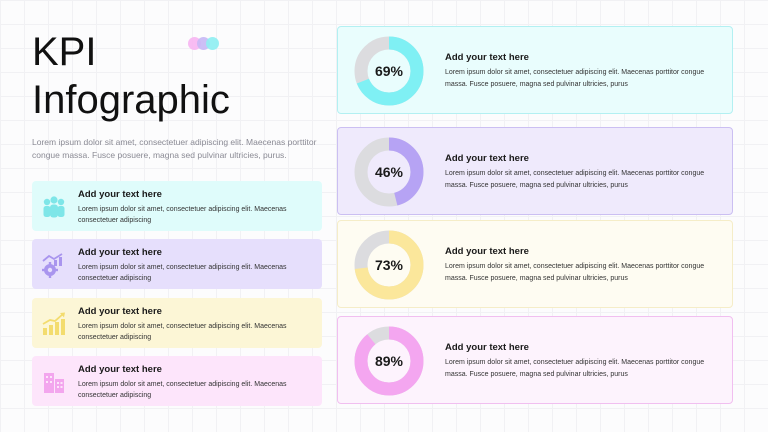 The width and height of the screenshot is (768, 432). What do you see at coordinates (212, 43) in the screenshot?
I see `dot-cyan` at bounding box center [212, 43].